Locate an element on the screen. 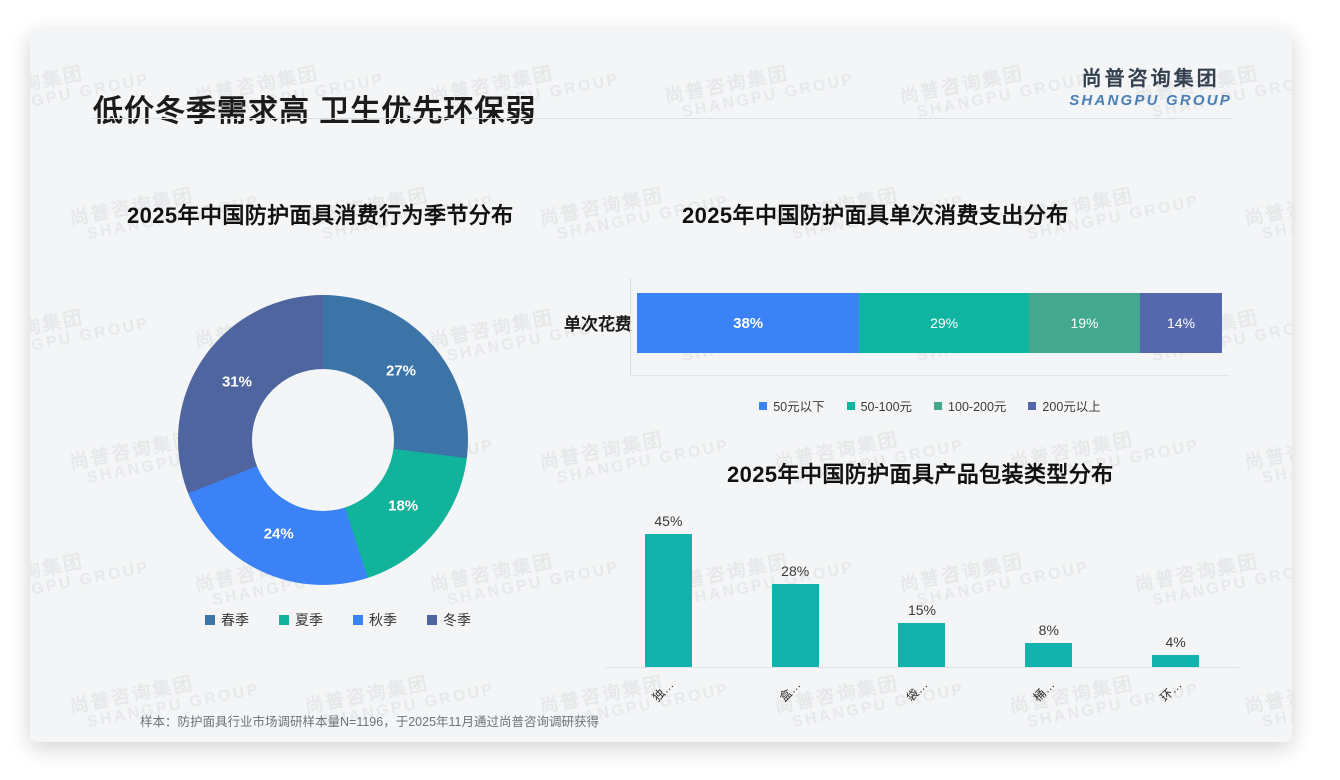 The image size is (1340, 780). column-value-label: 45% is located at coordinates (668, 520).